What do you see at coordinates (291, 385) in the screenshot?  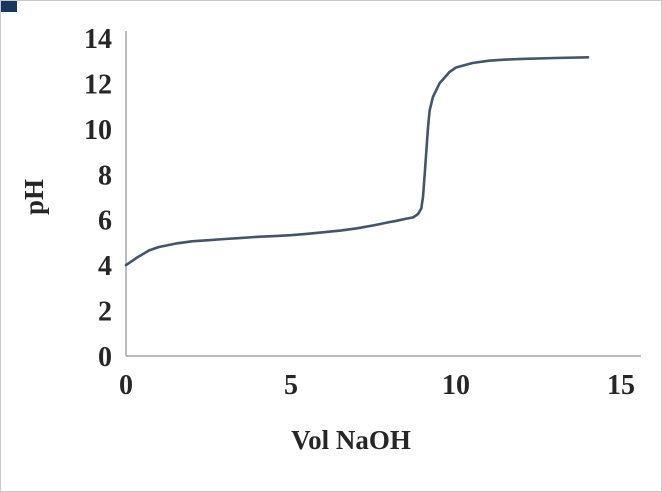 I see `x-tick-label: 5` at bounding box center [291, 385].